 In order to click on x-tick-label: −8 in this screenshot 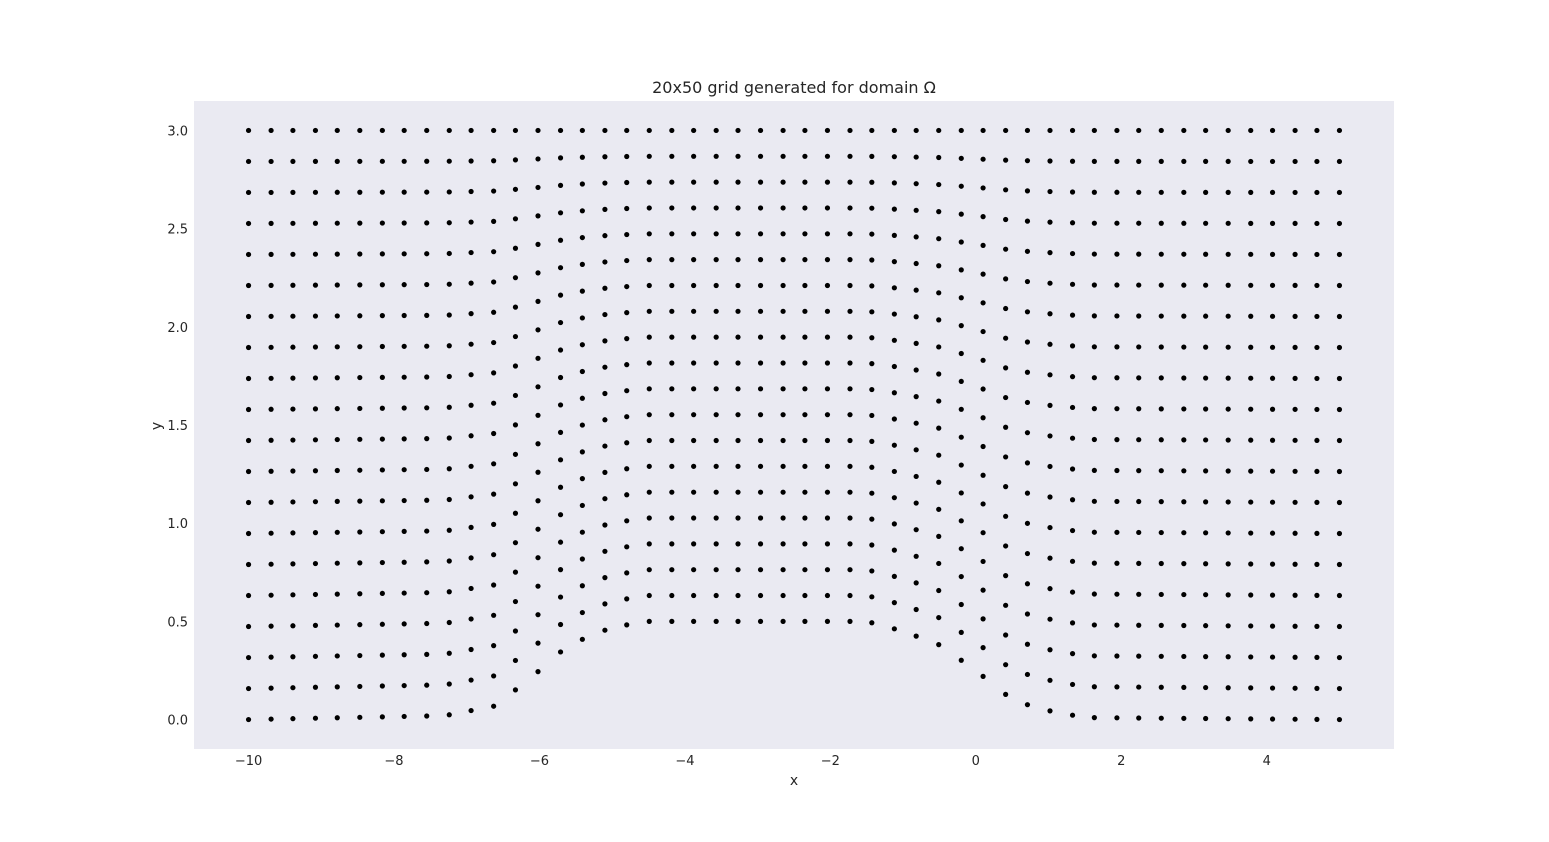, I will do `click(393, 761)`.